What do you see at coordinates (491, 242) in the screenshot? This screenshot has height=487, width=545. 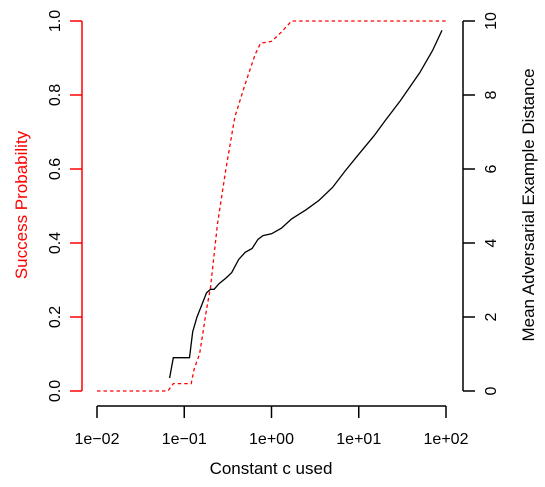 I see `right-axis-tick-label: 4` at bounding box center [491, 242].